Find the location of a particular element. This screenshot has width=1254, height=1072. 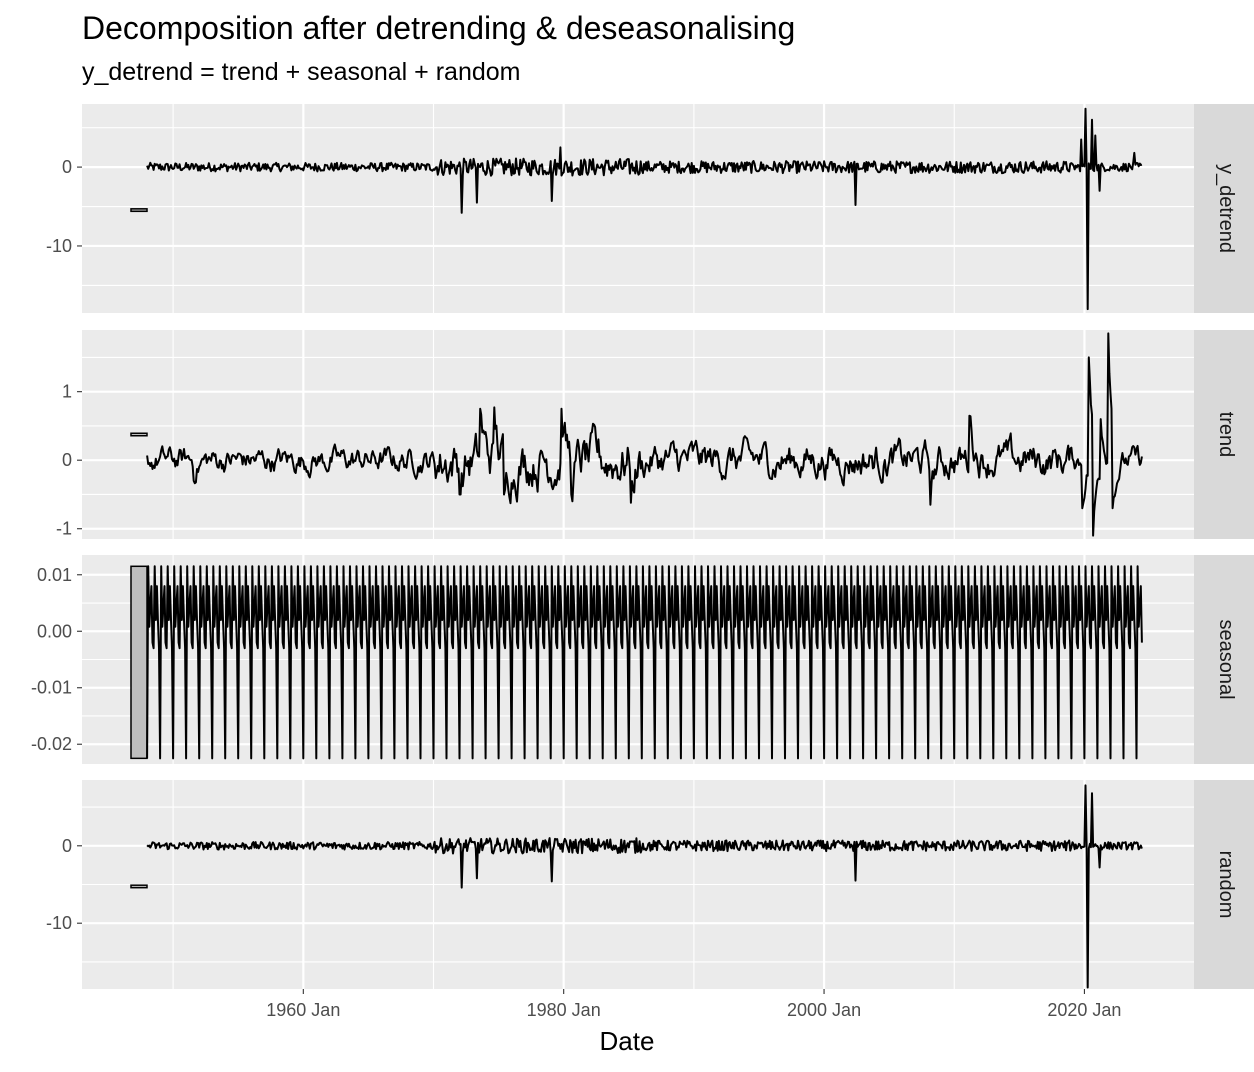

x-tick-label: 2020 Jan is located at coordinates (1084, 1010).